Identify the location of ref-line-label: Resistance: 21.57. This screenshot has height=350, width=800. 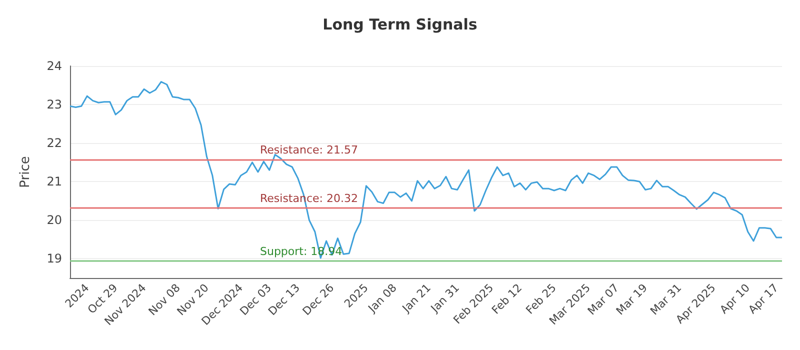
(309, 150).